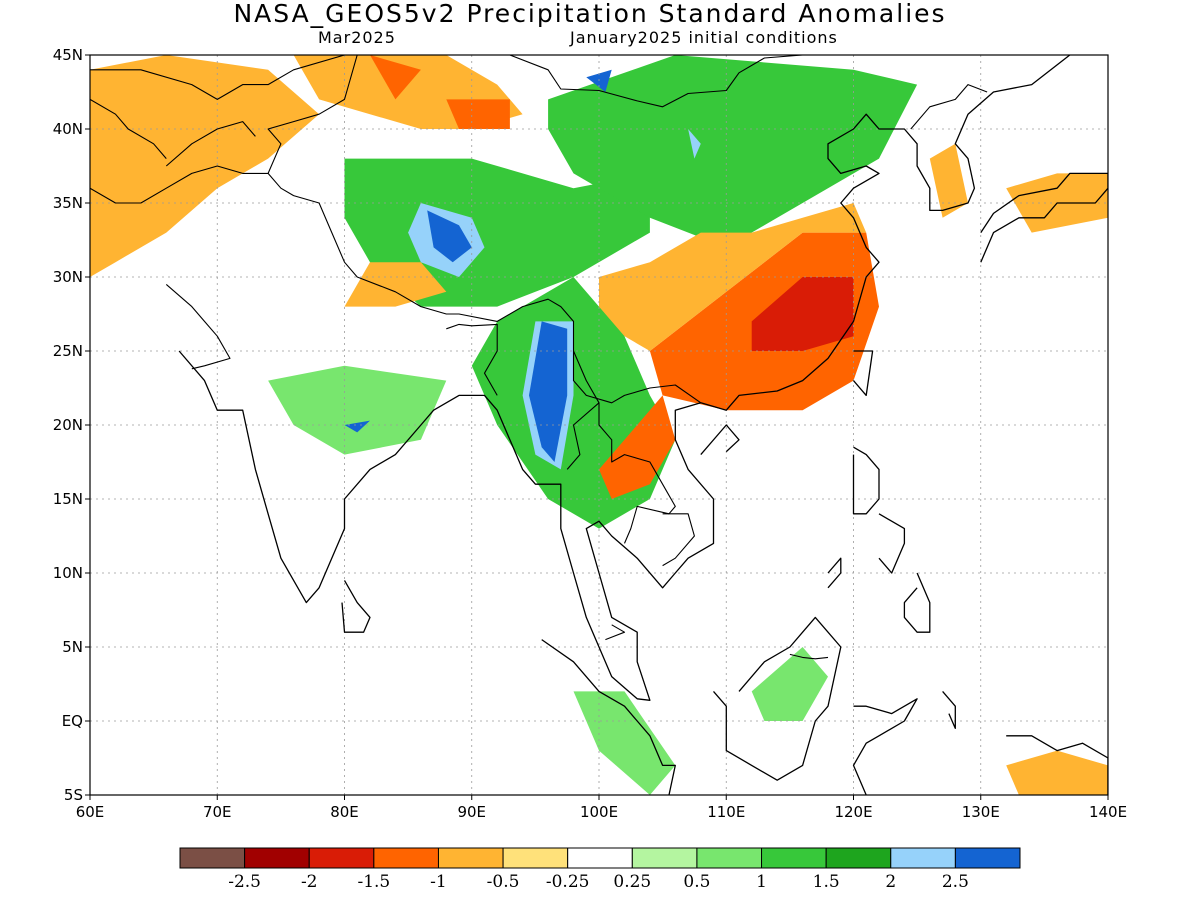 This screenshot has width=1200, height=900. What do you see at coordinates (68, 573) in the screenshot?
I see `lat-tick-label: 10N` at bounding box center [68, 573].